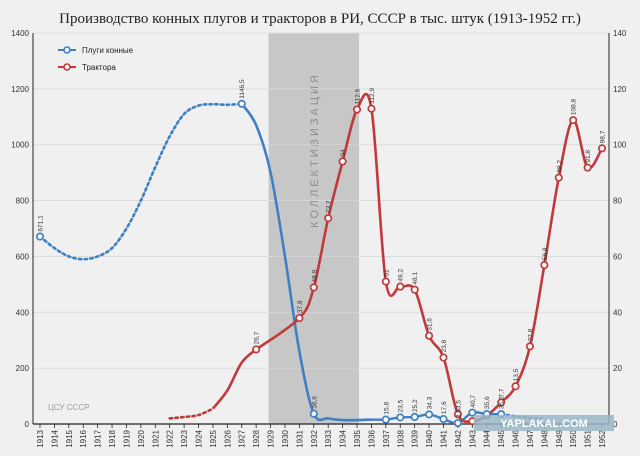 The width and height of the screenshot is (640, 456). Describe the element at coordinates (67, 50) in the screenshot. I see `legend-plows-marker` at that location.